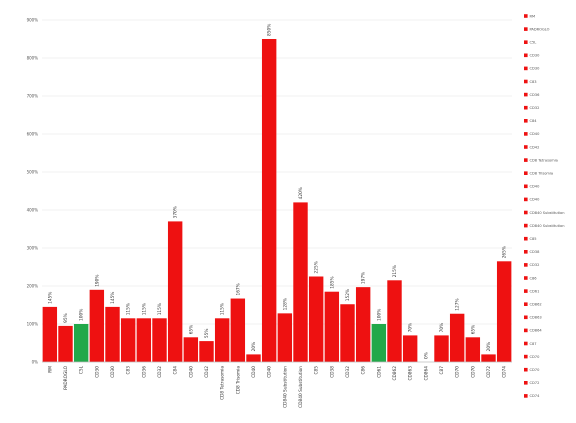 This screenshot has height=423, width=576. What do you see at coordinates (364, 370) in the screenshot?
I see `category-label: C86` at bounding box center [364, 370].